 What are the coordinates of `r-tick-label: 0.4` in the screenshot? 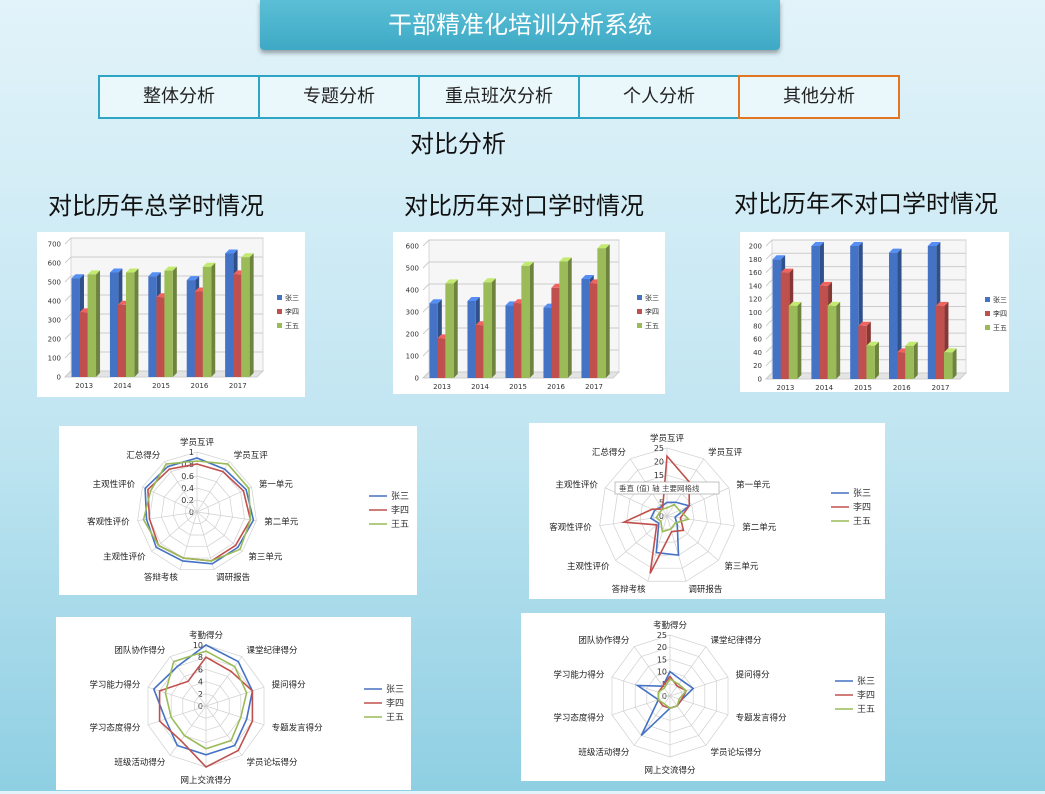 It's located at (187, 488).